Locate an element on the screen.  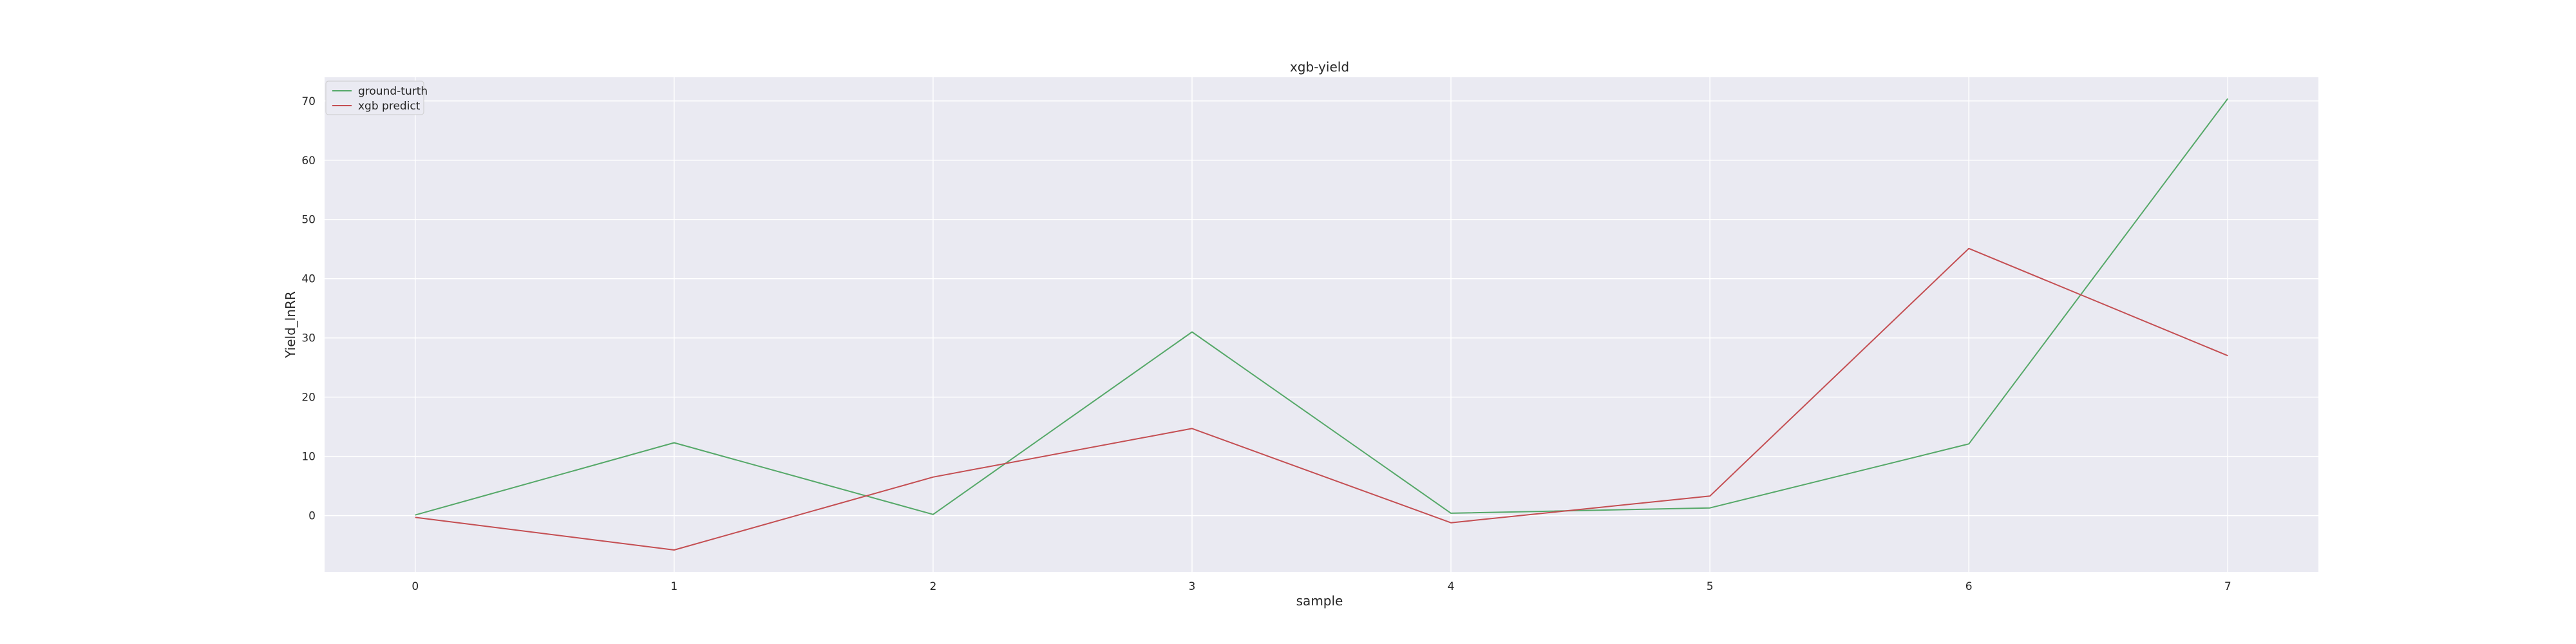
legend: ground-turth xgb predict is located at coordinates (377, 97).